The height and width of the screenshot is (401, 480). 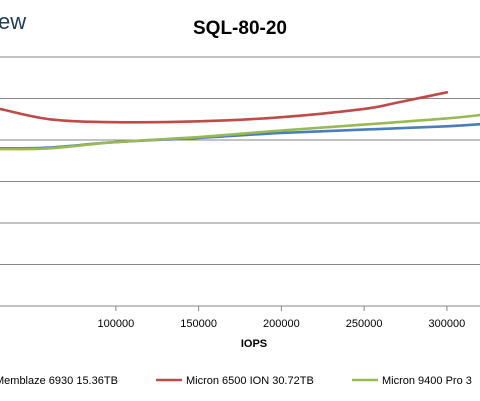 I want to click on x-tick-labels: 100000 150000 200000 250000 300000, so click(x=282, y=324).